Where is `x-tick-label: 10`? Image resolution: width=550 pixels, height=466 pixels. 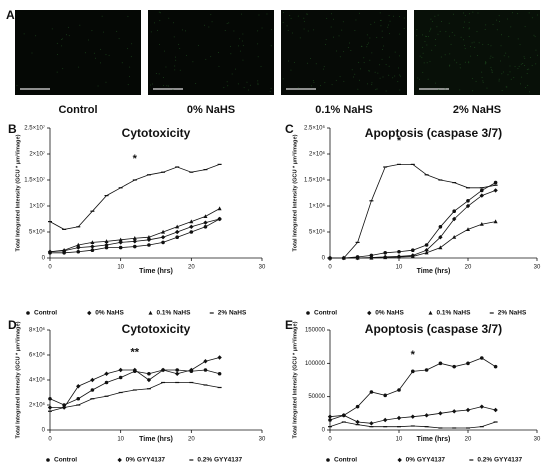
x-tick-label: 10 is located at coordinates (399, 268).